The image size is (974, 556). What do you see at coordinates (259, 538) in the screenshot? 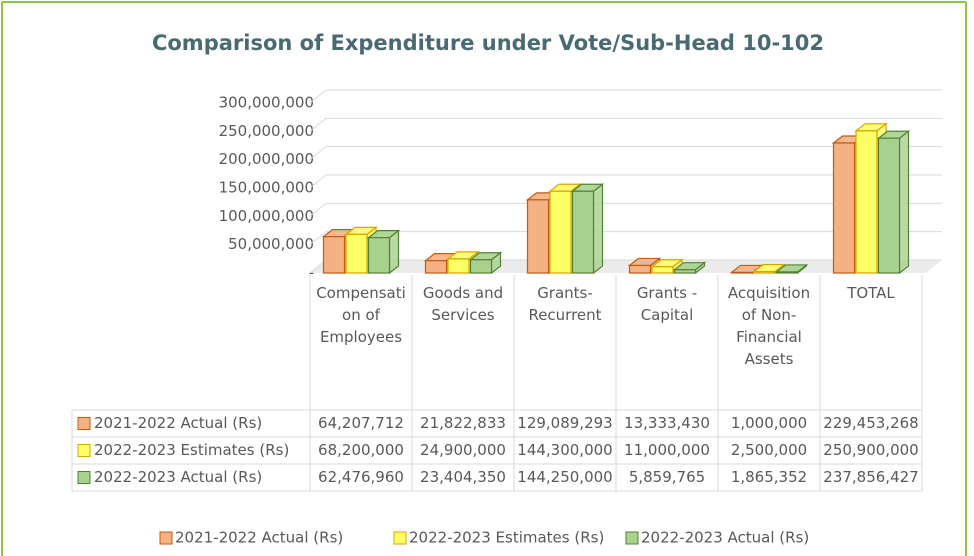
I see `legend-label: 2021-2022 Actual (Rs)` at bounding box center [259, 538].